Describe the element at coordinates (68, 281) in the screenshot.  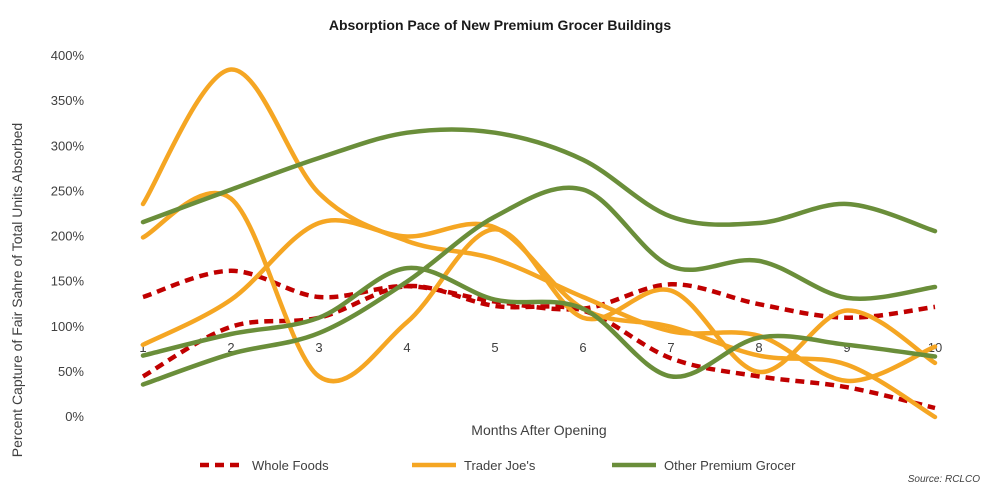
I see `y-tick-label: 150%` at that location.